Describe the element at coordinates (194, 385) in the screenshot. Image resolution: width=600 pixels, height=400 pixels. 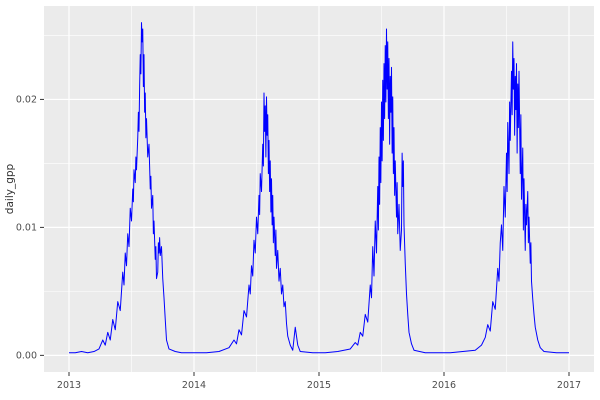
I see `x-tick-label: 2014` at that location.